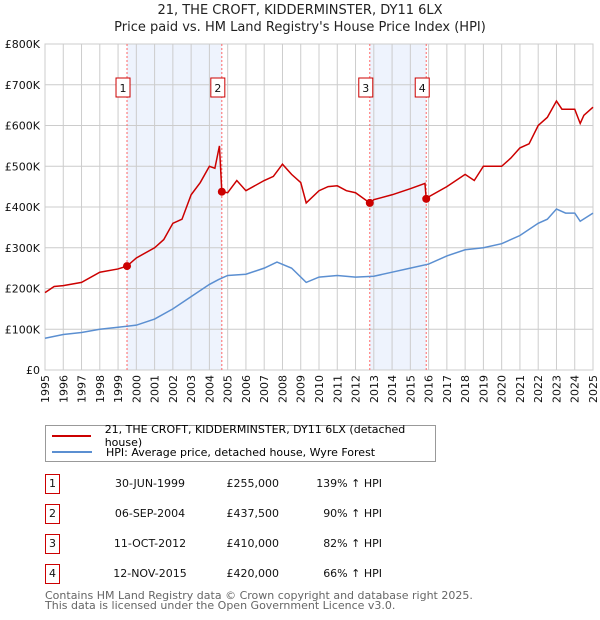  What do you see at coordinates (23, 207) in the screenshot?
I see `y-tick-label: £400K` at bounding box center [23, 207].